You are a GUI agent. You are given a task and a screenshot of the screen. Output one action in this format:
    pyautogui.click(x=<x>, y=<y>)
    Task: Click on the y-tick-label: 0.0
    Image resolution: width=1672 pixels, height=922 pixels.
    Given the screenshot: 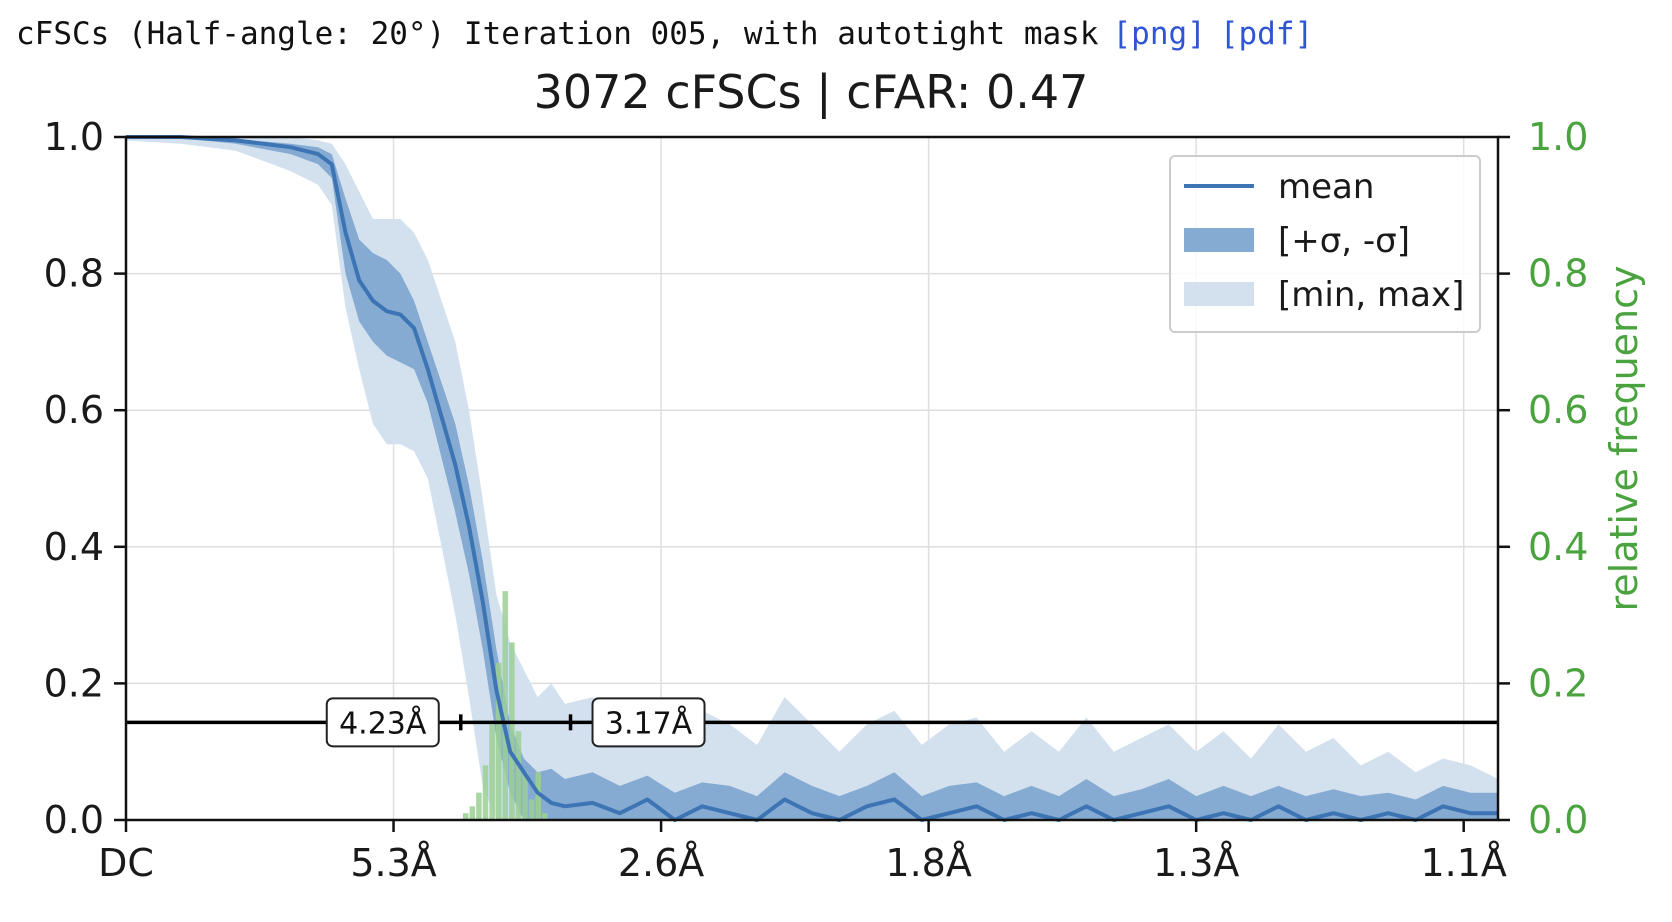 What is the action you would take?
    pyautogui.click(x=74, y=820)
    